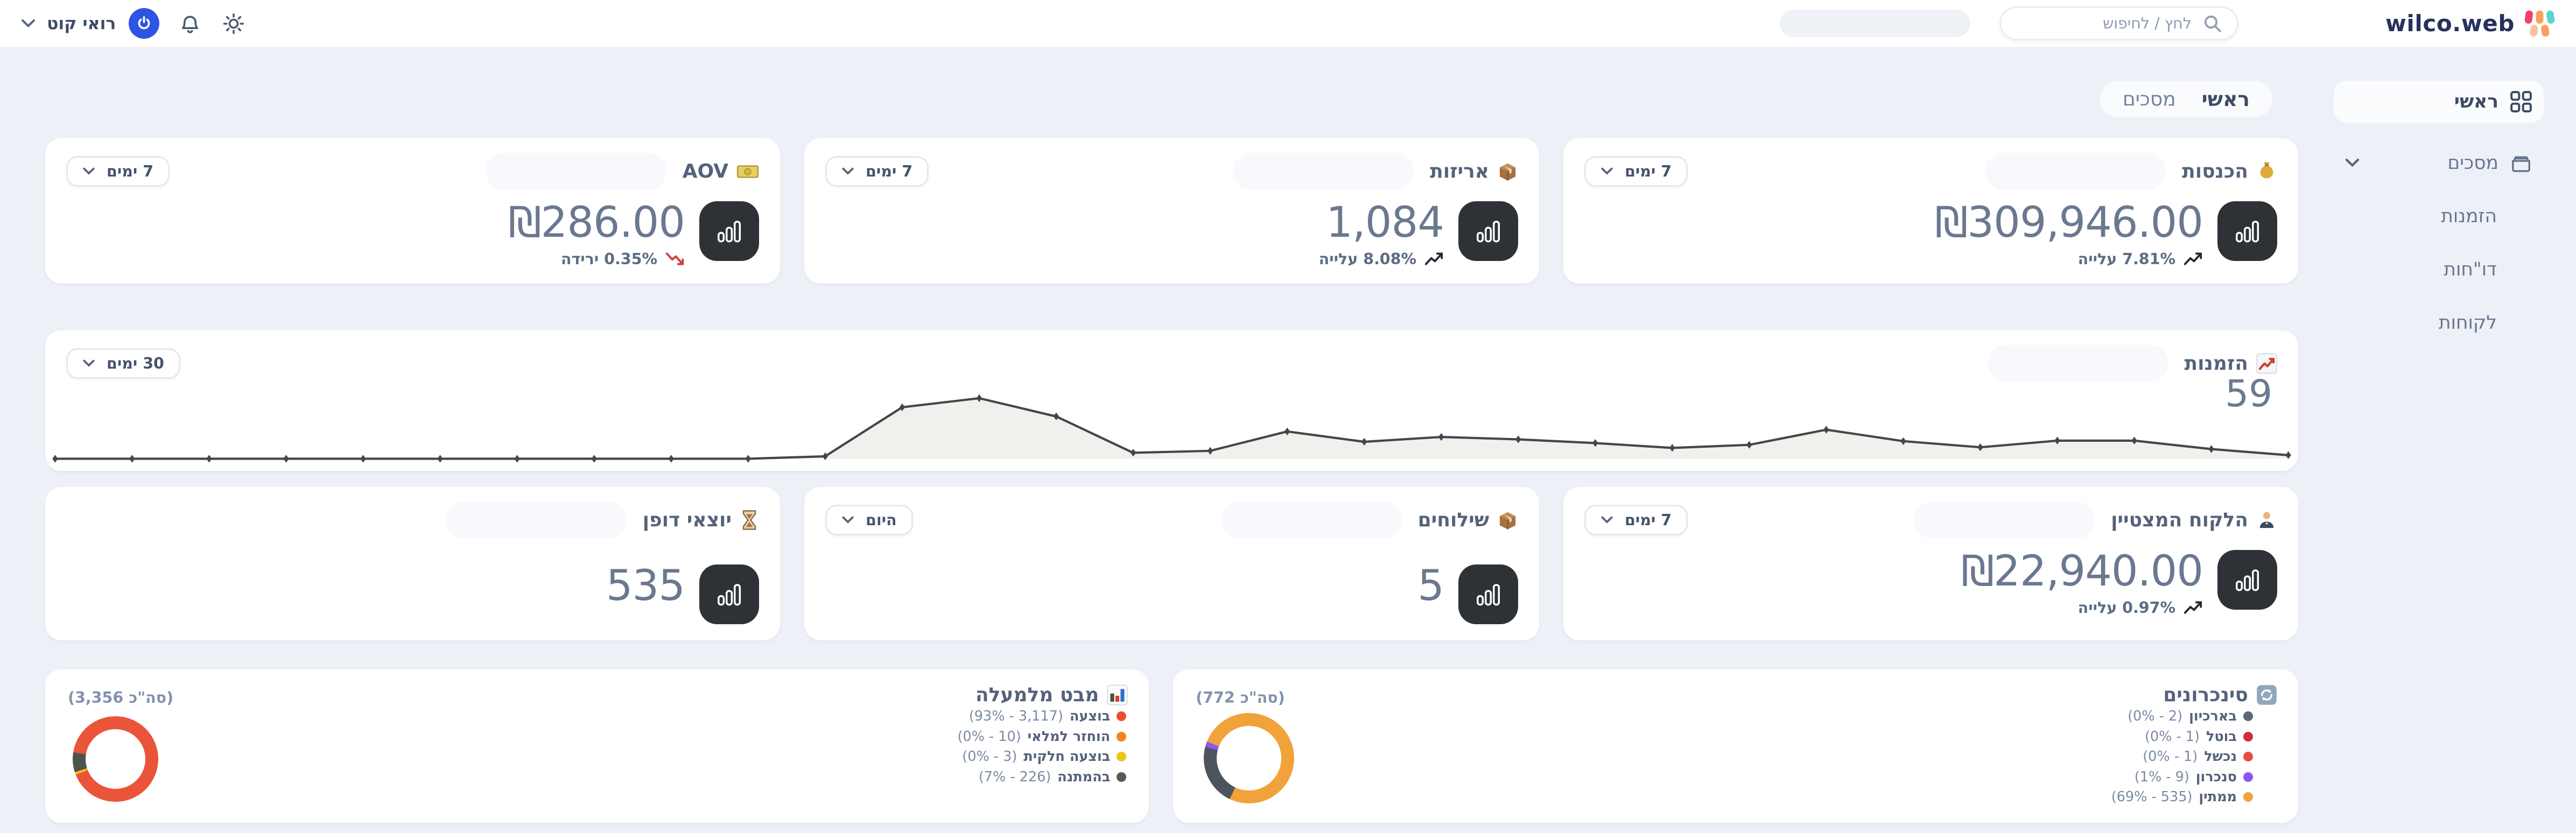  What do you see at coordinates (2218, 797) in the screenshot?
I see `legend-label: ממתין` at bounding box center [2218, 797].